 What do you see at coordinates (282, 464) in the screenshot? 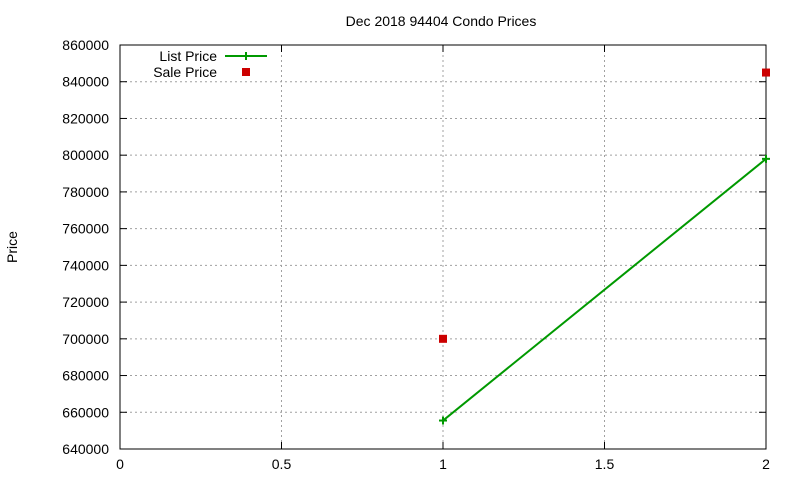
I see `x-tick-label: 0.5` at bounding box center [282, 464].